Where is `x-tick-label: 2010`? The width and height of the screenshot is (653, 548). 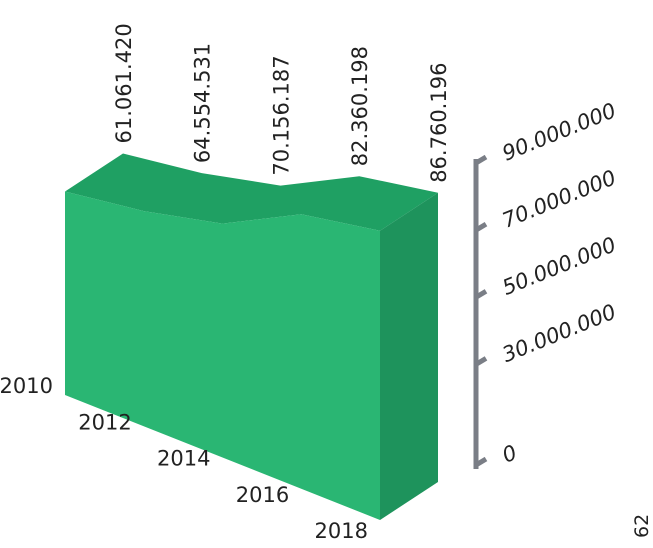
x-tick-label: 2010 is located at coordinates (26, 386).